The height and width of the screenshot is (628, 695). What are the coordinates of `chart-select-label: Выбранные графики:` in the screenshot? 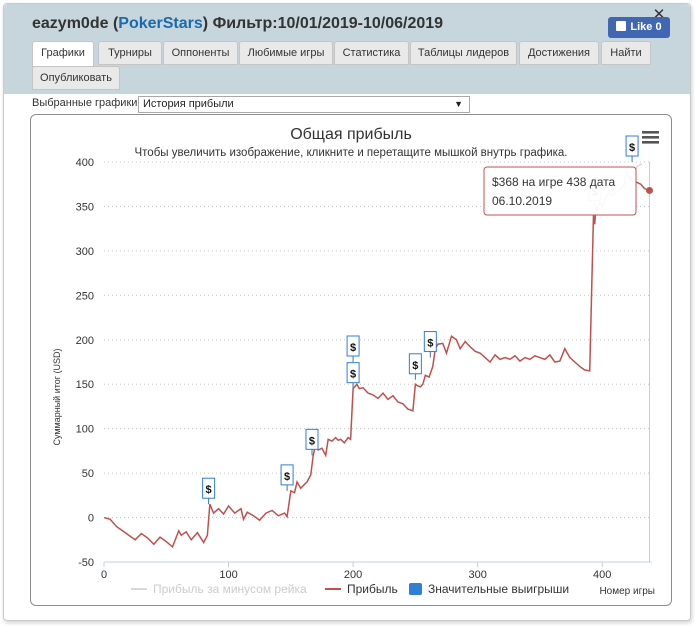 It's located at (86, 103).